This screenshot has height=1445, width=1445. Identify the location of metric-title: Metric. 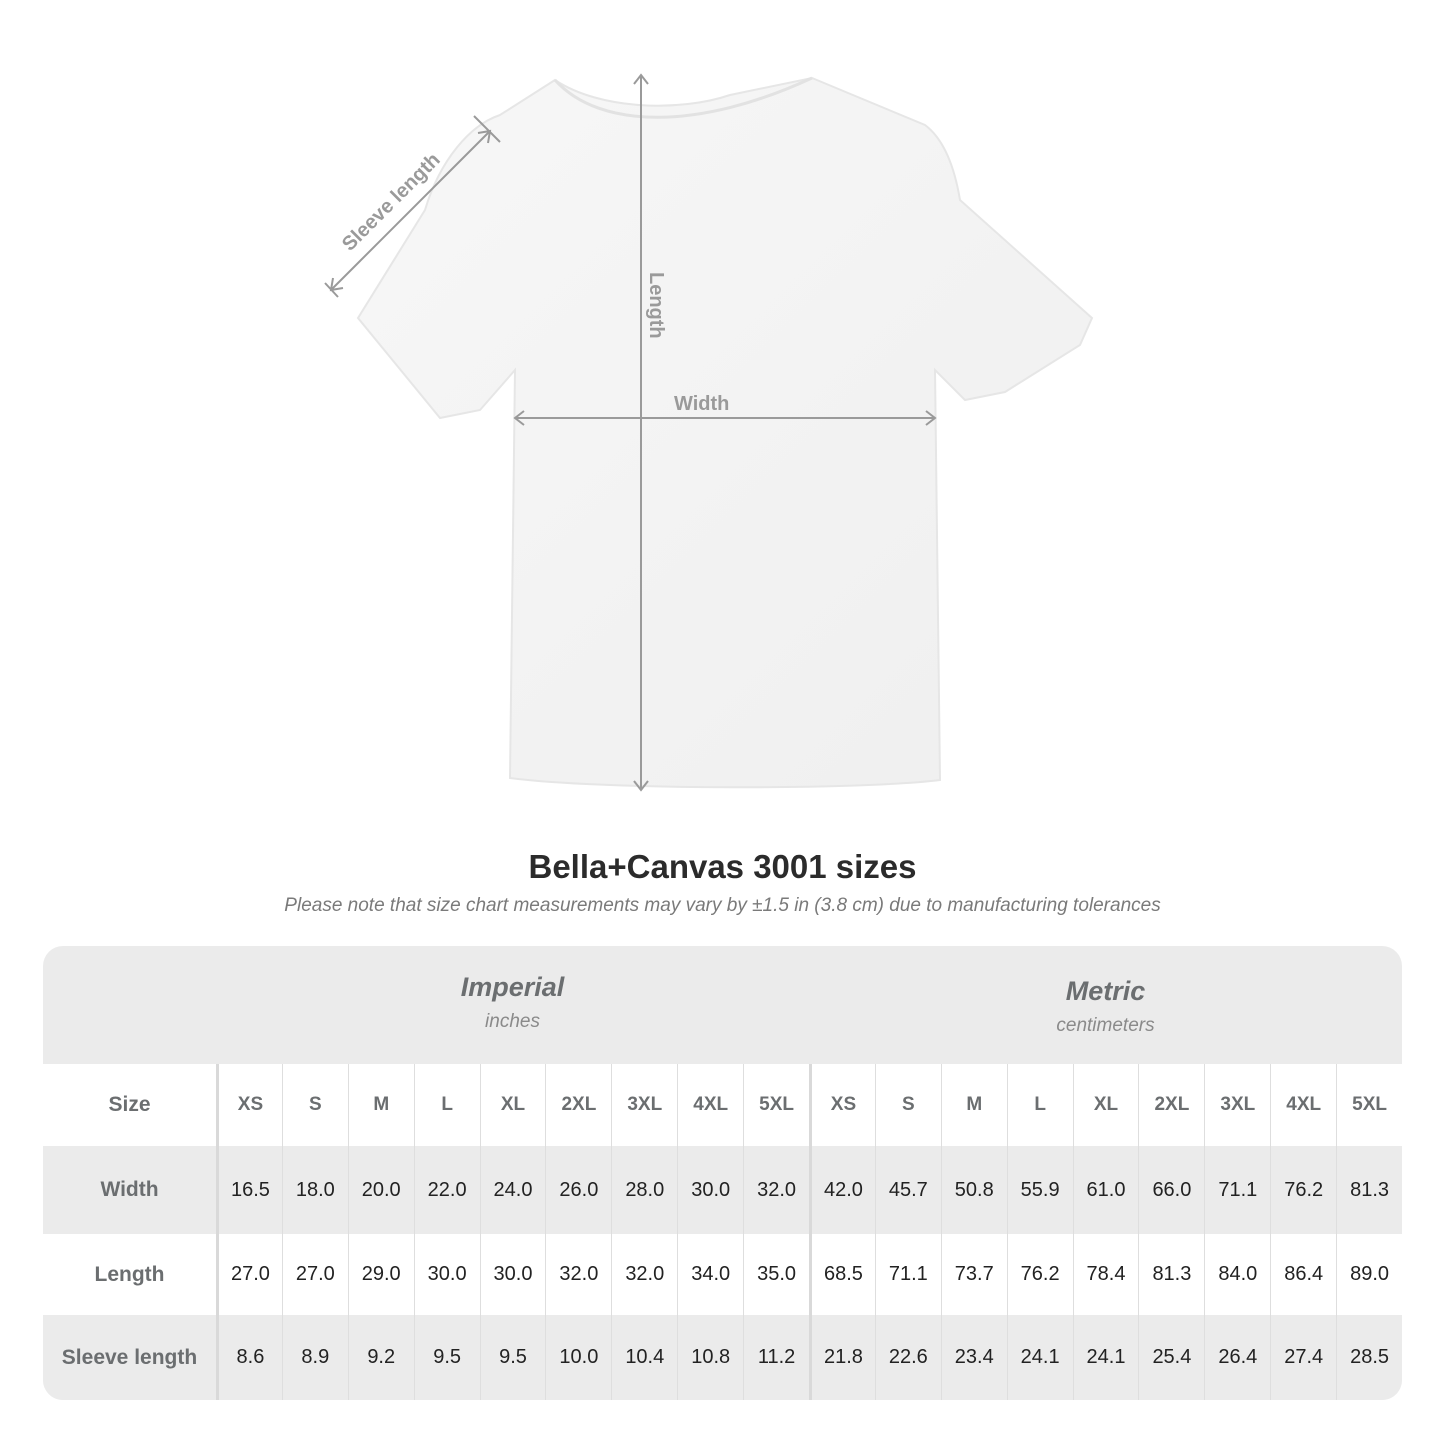
(1105, 991).